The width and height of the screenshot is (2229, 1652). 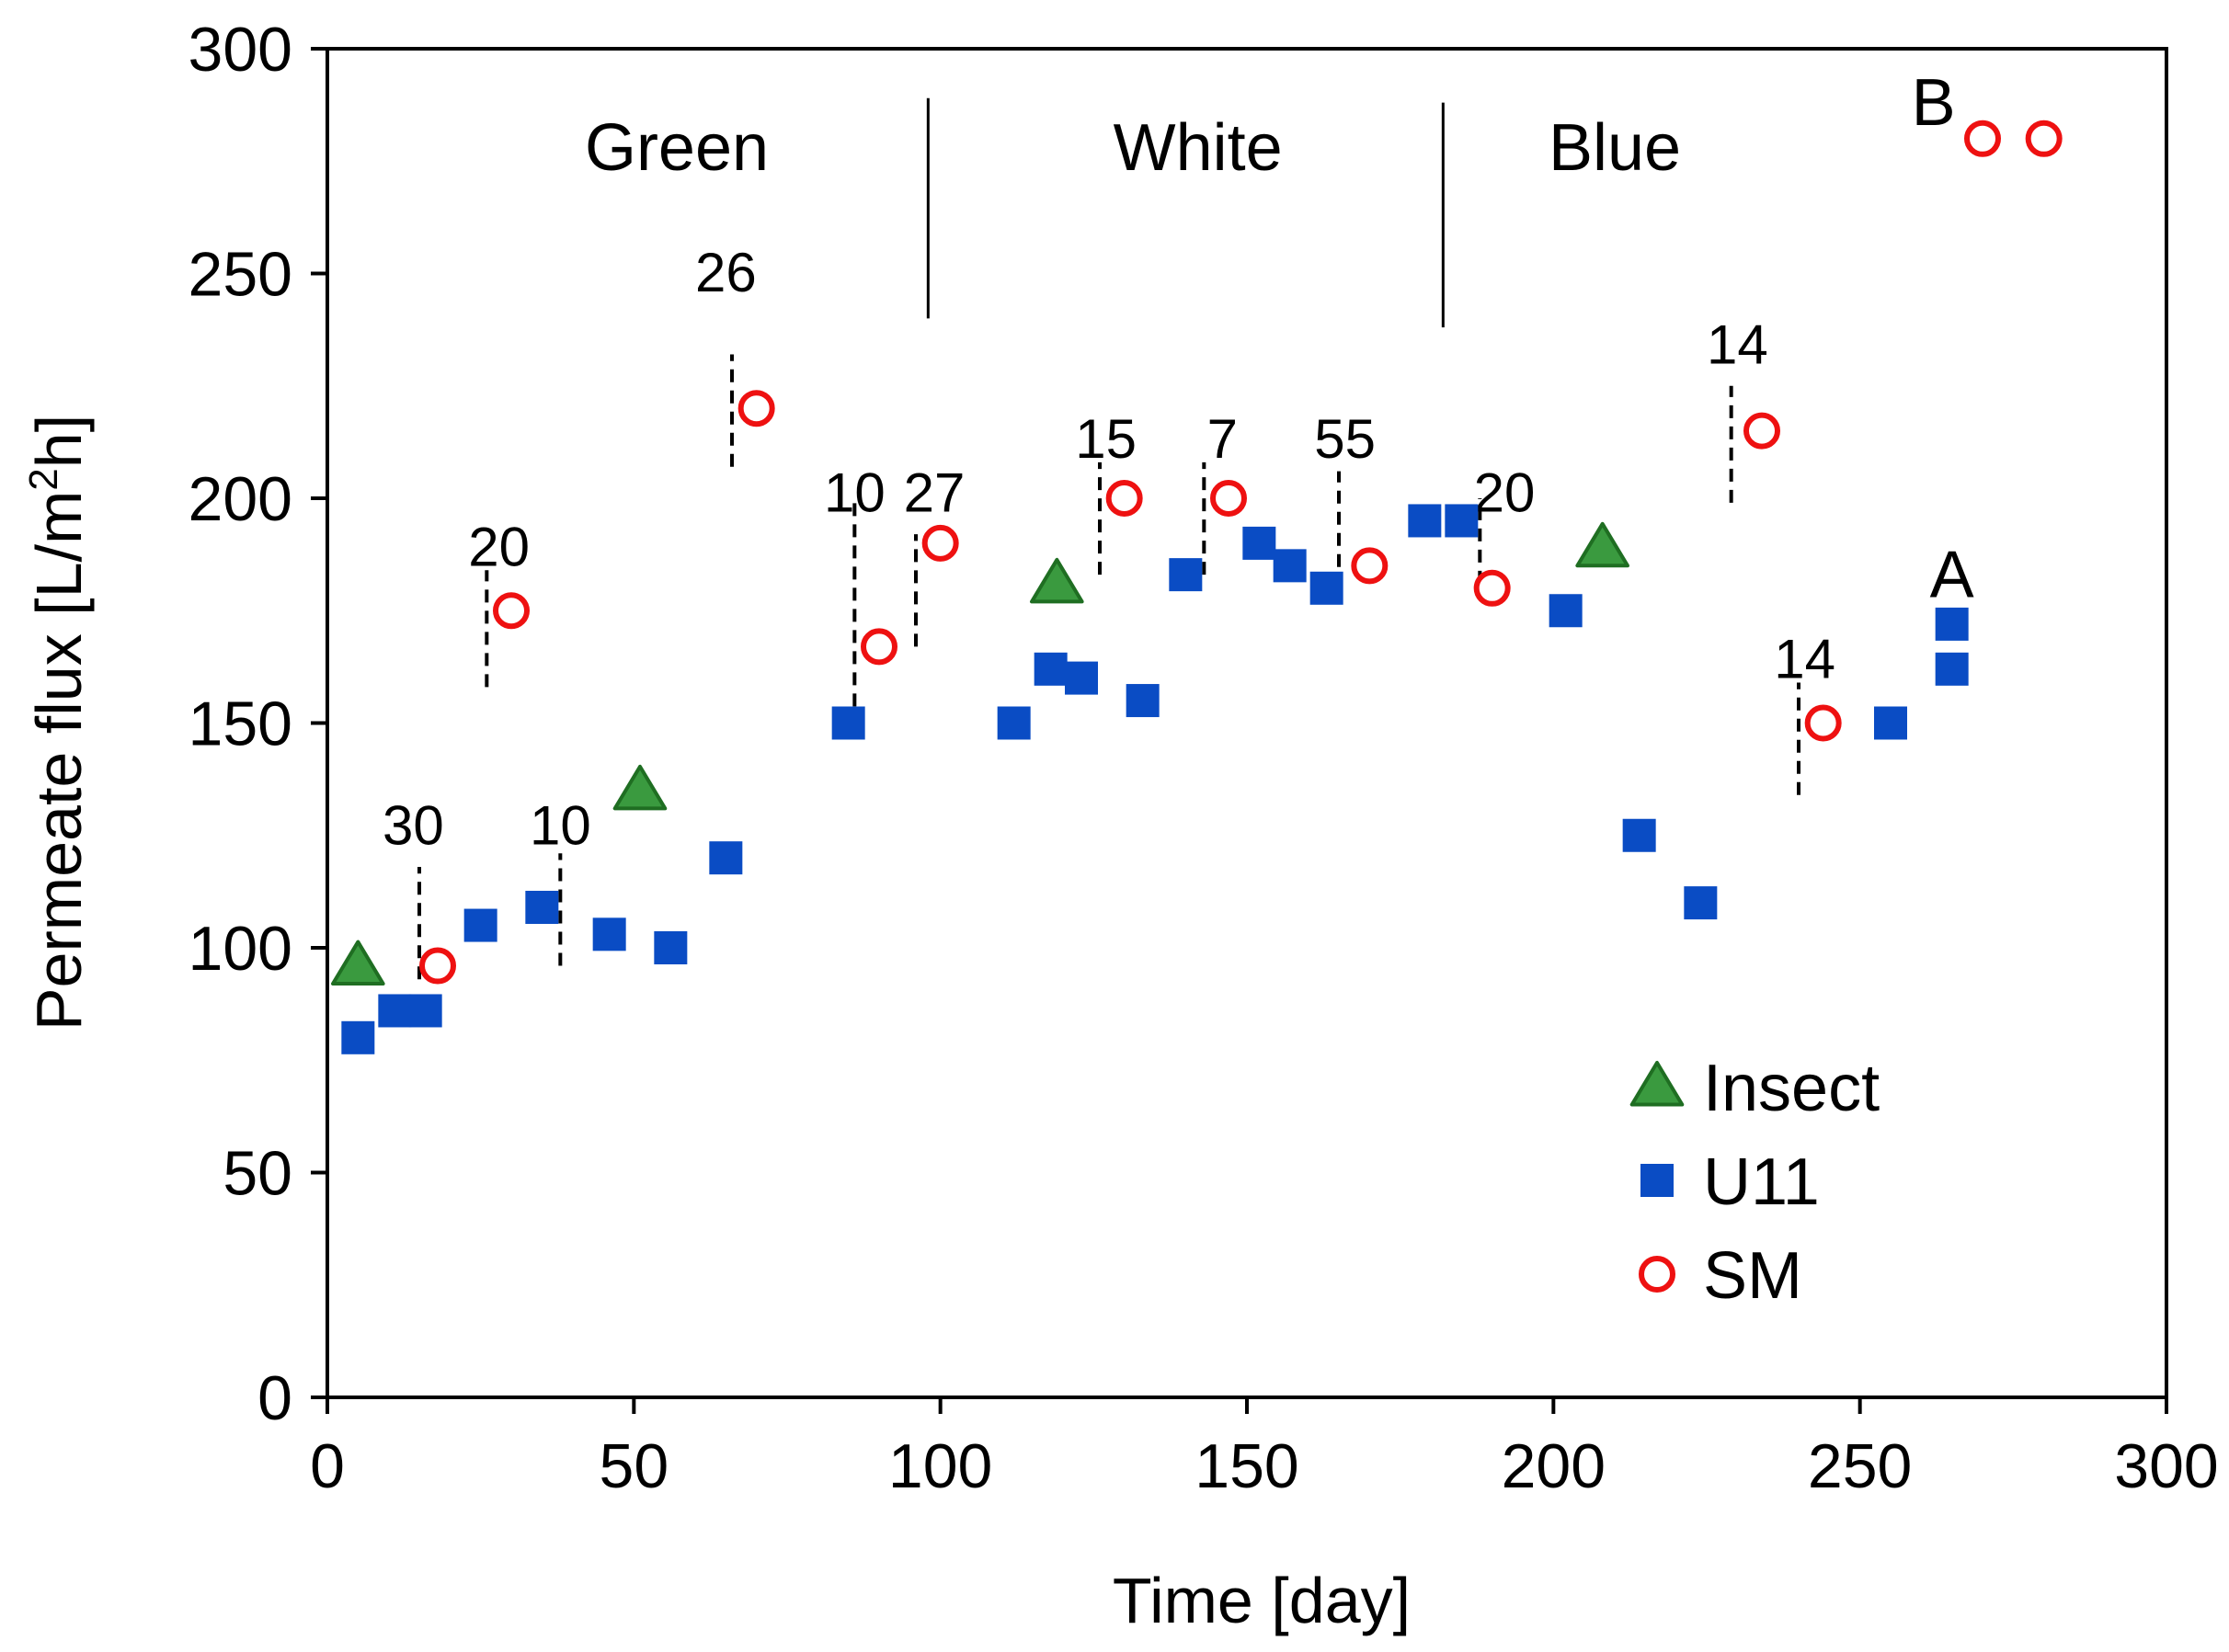 What do you see at coordinates (1106, 439) in the screenshot?
I see `annotation-label: 15` at bounding box center [1106, 439].